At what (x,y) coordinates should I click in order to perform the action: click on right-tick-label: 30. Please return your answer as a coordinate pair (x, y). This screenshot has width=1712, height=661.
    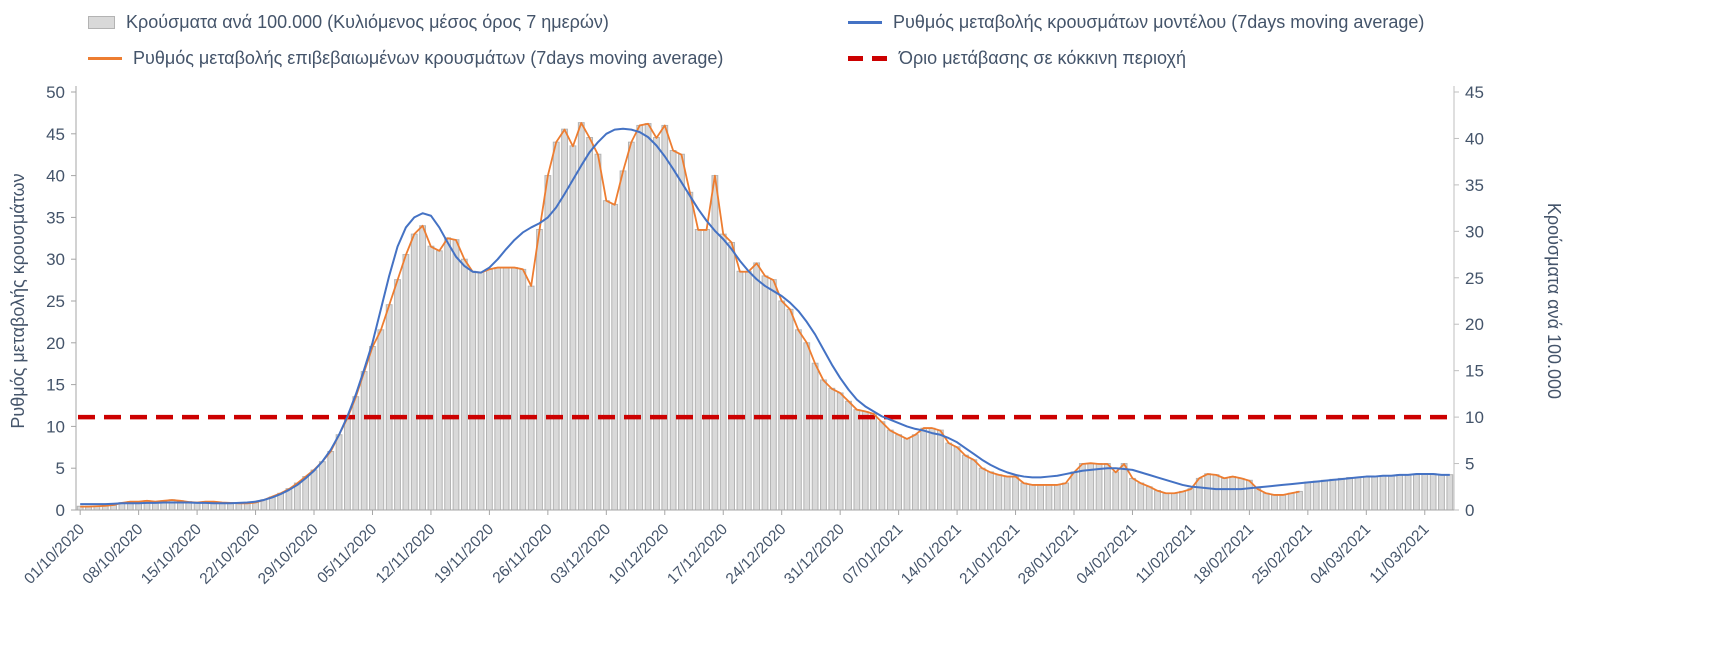
    Looking at the image, I should click on (1474, 231).